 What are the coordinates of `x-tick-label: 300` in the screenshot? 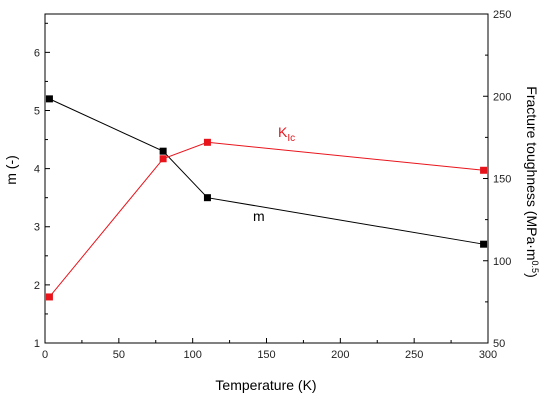 It's located at (488, 355).